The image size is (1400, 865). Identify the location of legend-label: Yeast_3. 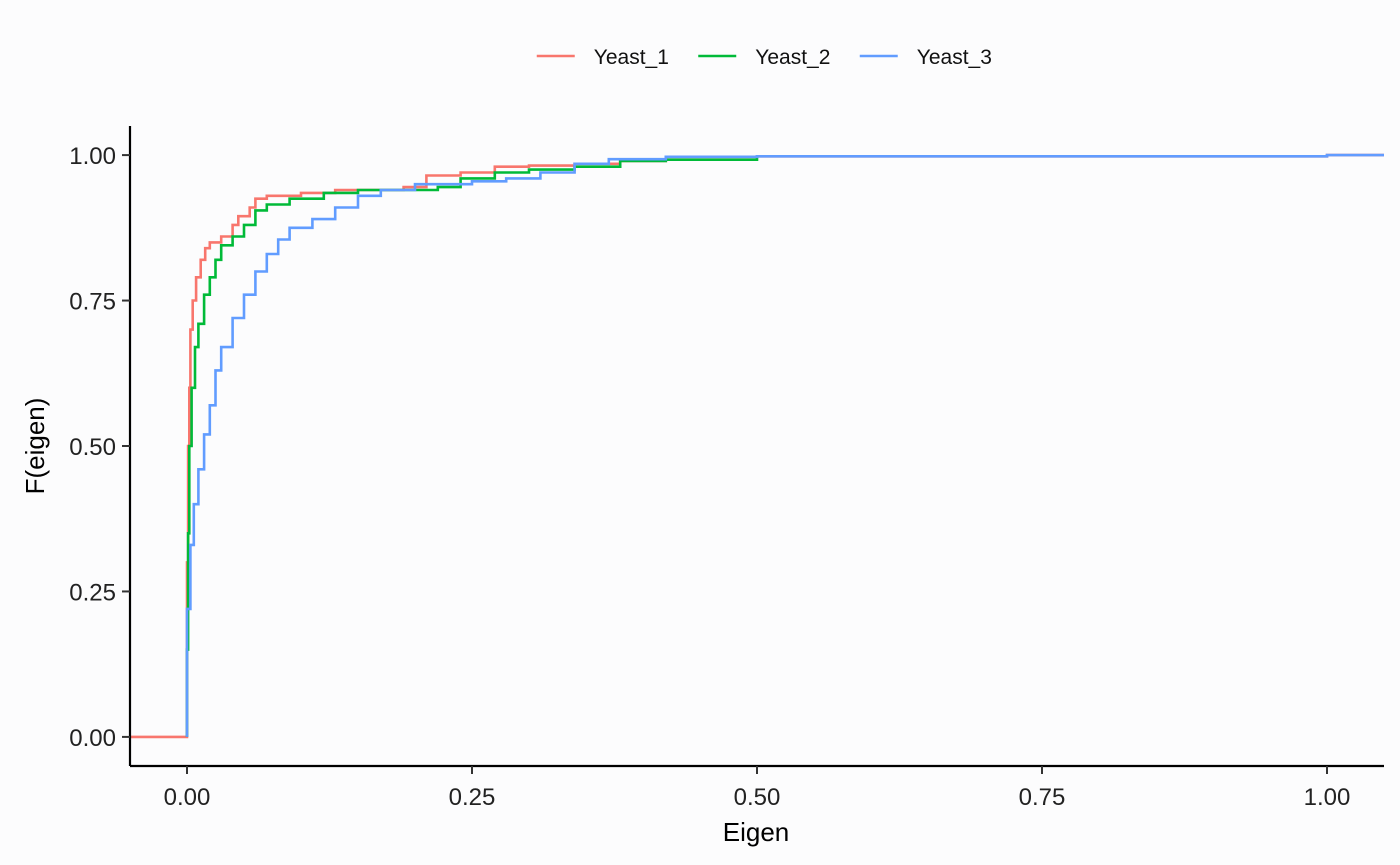
(954, 57).